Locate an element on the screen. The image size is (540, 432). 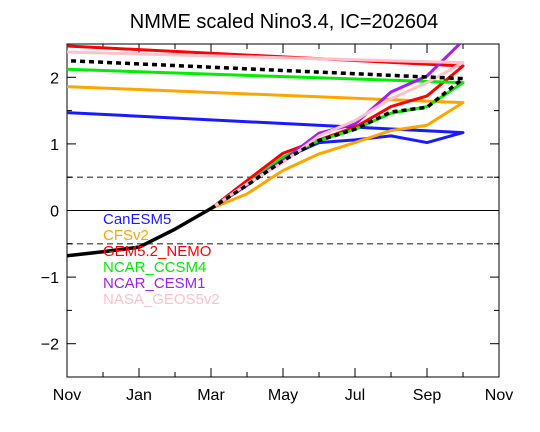
y-tick-label: 2 is located at coordinates (54, 78).